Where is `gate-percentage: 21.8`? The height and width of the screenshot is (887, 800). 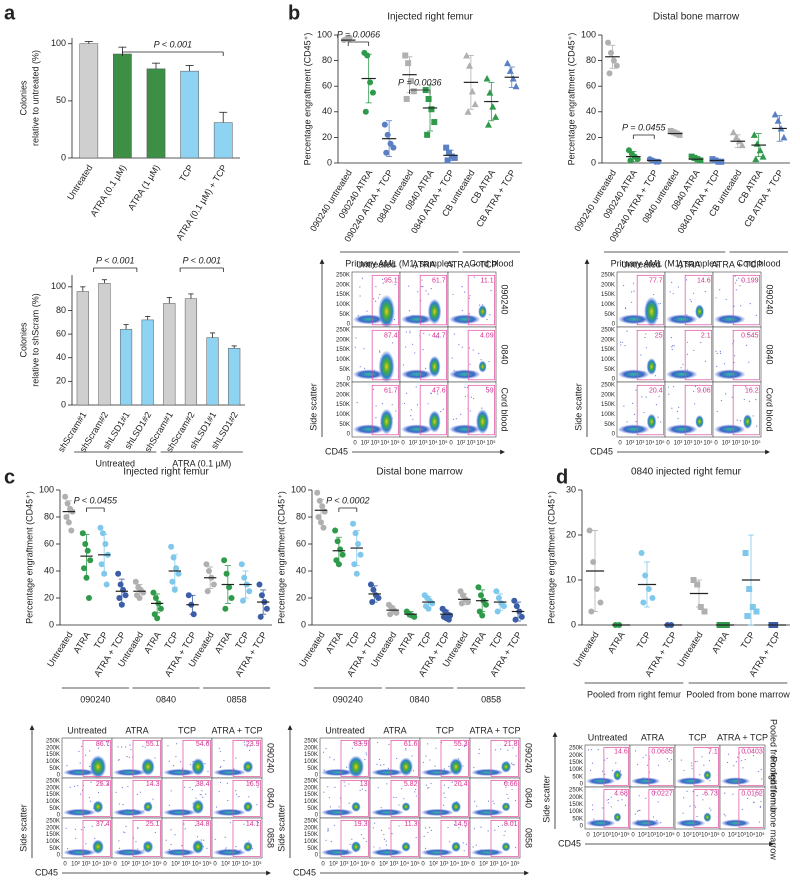
gate-percentage: 21.8 is located at coordinates (511, 744).